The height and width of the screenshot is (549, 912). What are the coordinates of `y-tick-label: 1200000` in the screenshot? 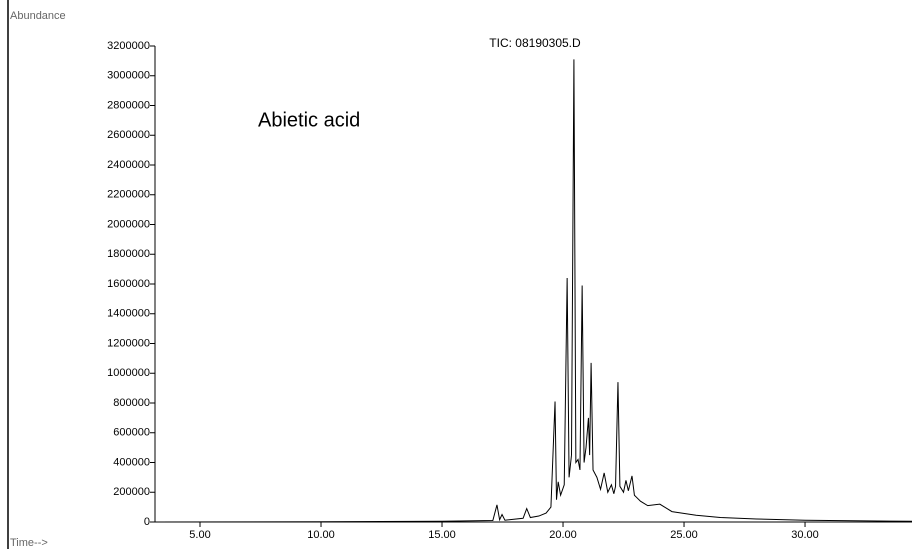 It's located at (128, 343).